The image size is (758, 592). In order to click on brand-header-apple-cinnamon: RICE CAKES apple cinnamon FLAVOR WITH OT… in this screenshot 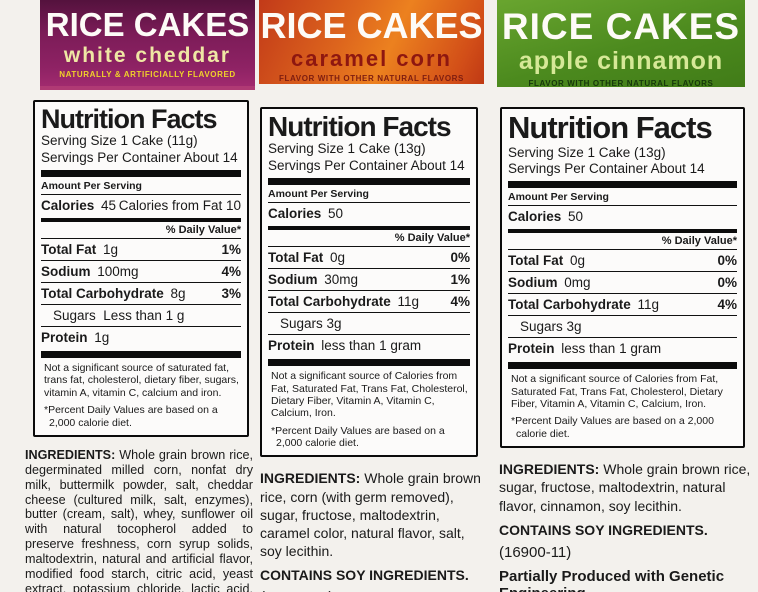, I will do `click(621, 44)`.